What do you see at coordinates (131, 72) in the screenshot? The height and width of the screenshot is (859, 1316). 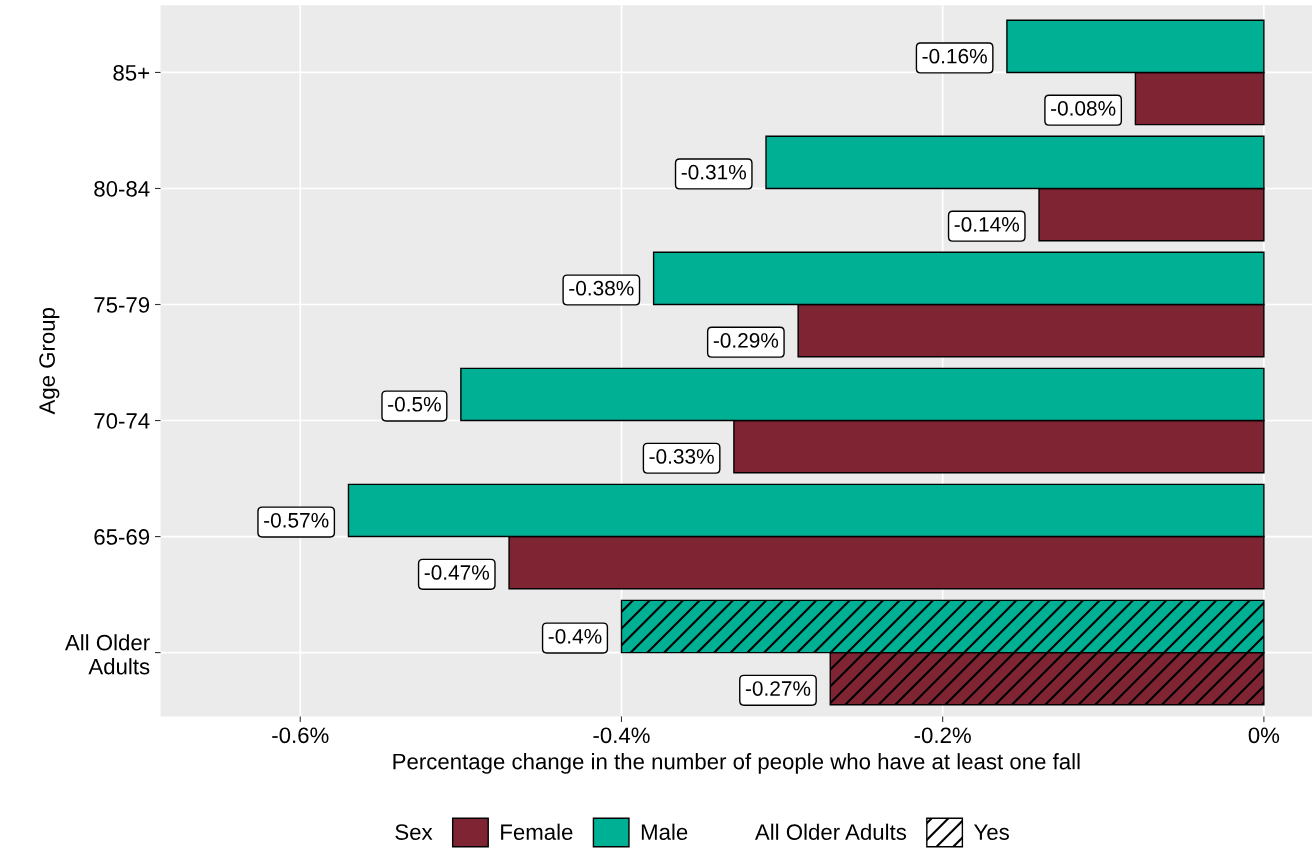 I see `y-tick-label: 85+` at bounding box center [131, 72].